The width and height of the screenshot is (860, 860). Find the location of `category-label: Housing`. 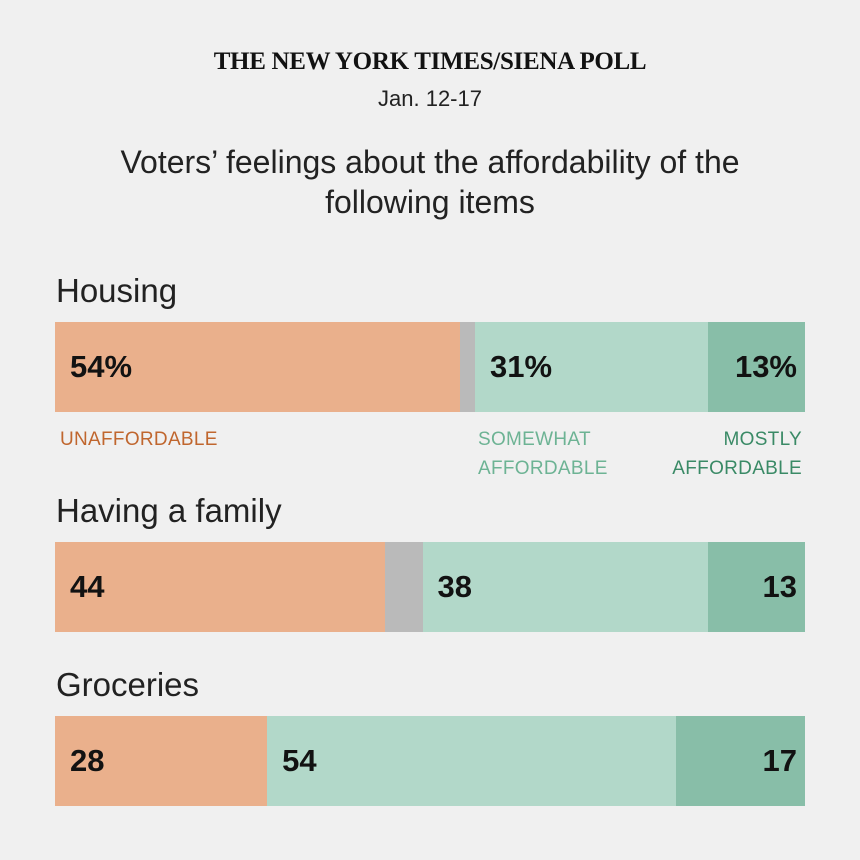

category-label: Housing is located at coordinates (117, 290).